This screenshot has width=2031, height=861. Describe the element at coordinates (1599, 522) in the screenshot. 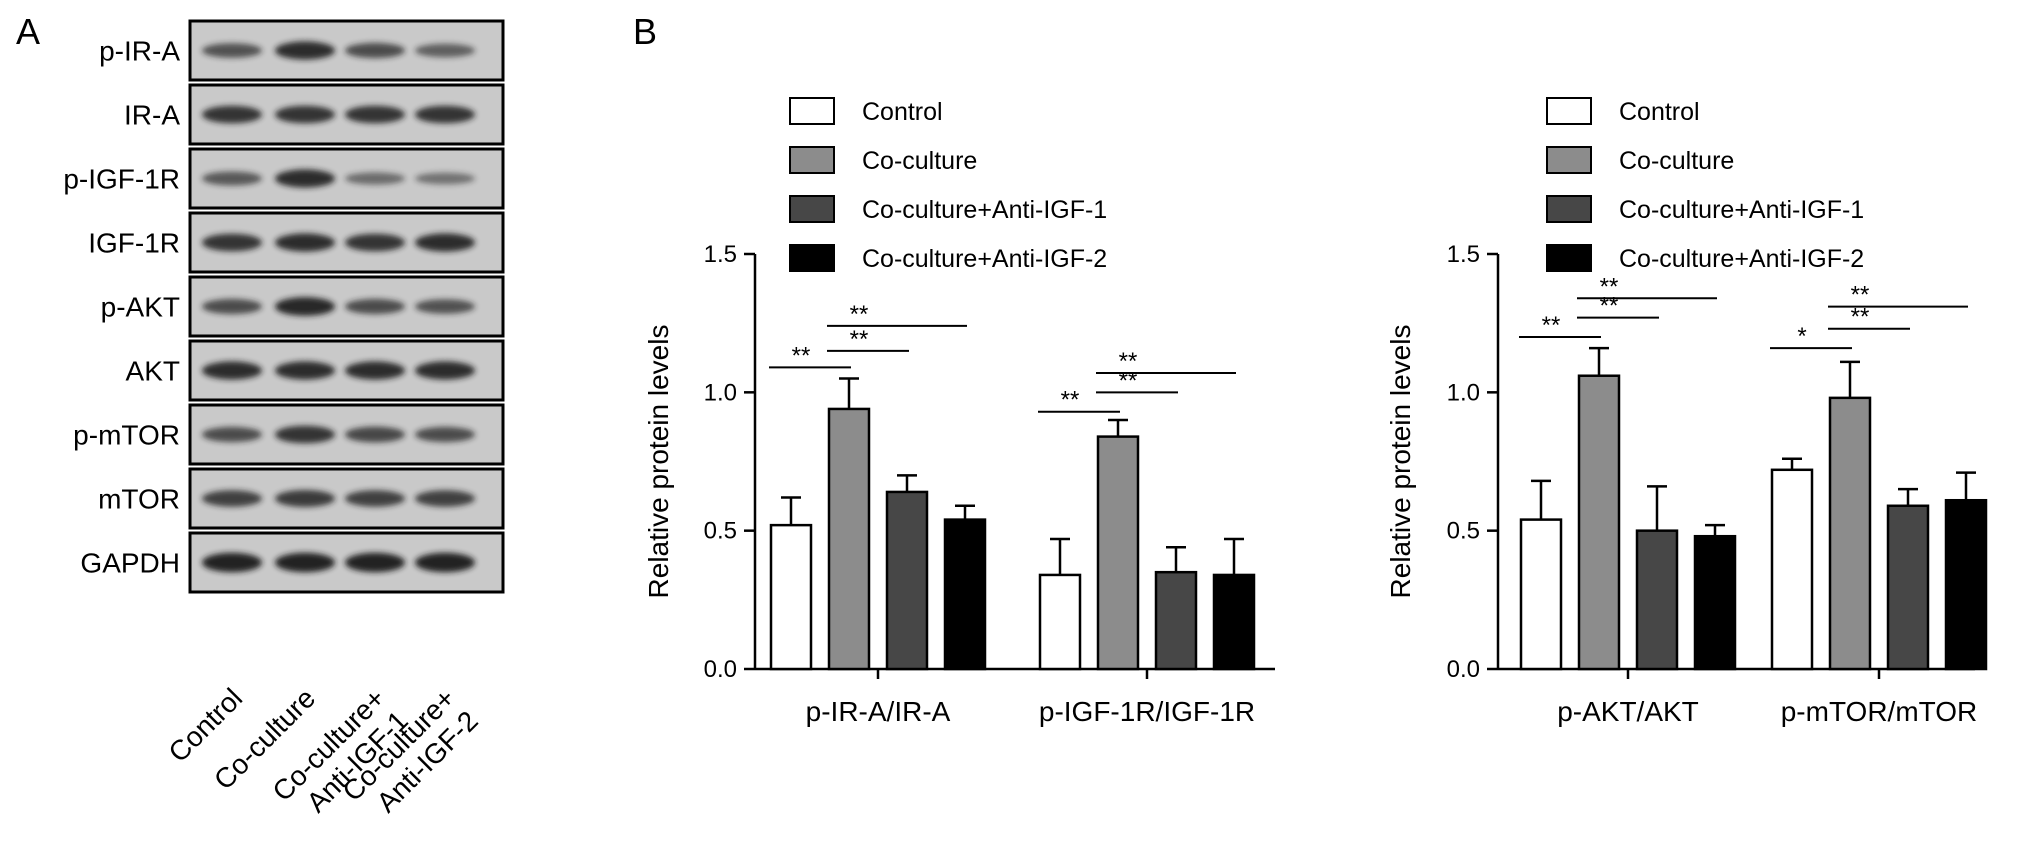

I see `bar-co-culture-p-akt-akt` at that location.